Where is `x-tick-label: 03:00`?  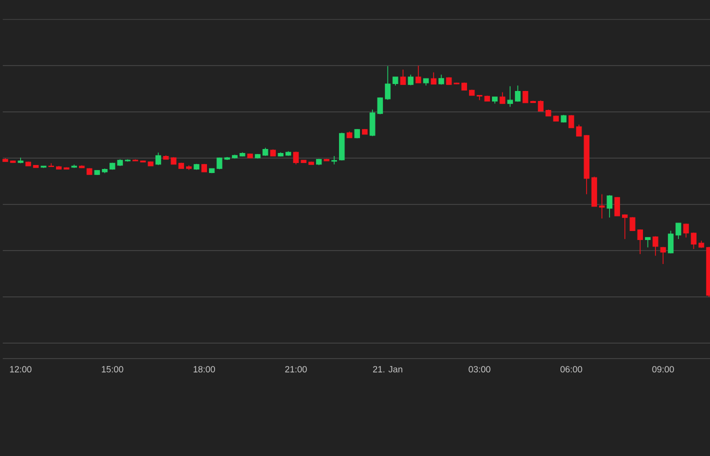 x-tick-label: 03:00 is located at coordinates (479, 369).